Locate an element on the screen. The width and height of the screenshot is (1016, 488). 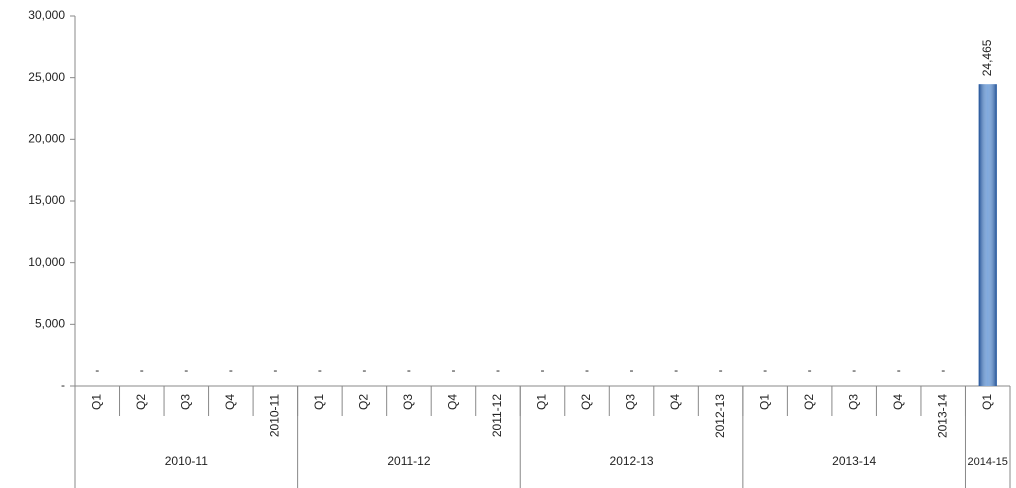
y-tick-label: 25,000 is located at coordinates (46, 77).